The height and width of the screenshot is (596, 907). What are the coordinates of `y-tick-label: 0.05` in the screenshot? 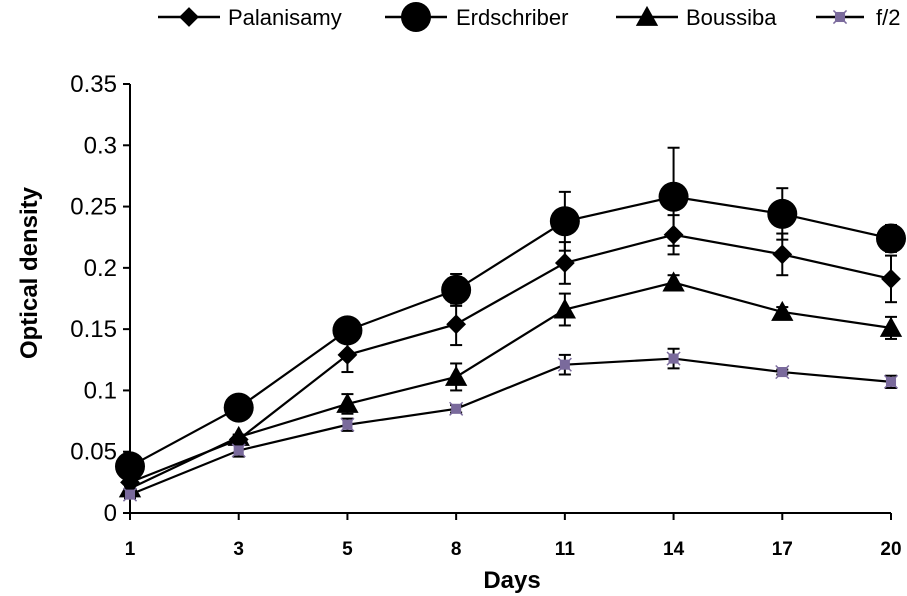 It's located at (93, 452).